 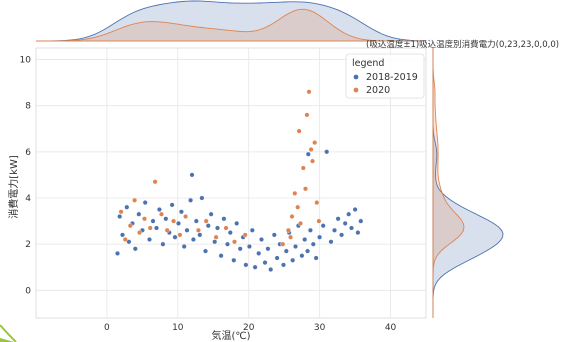 What do you see at coordinates (378, 90) in the screenshot?
I see `legend-label-2020: 2020` at bounding box center [378, 90].